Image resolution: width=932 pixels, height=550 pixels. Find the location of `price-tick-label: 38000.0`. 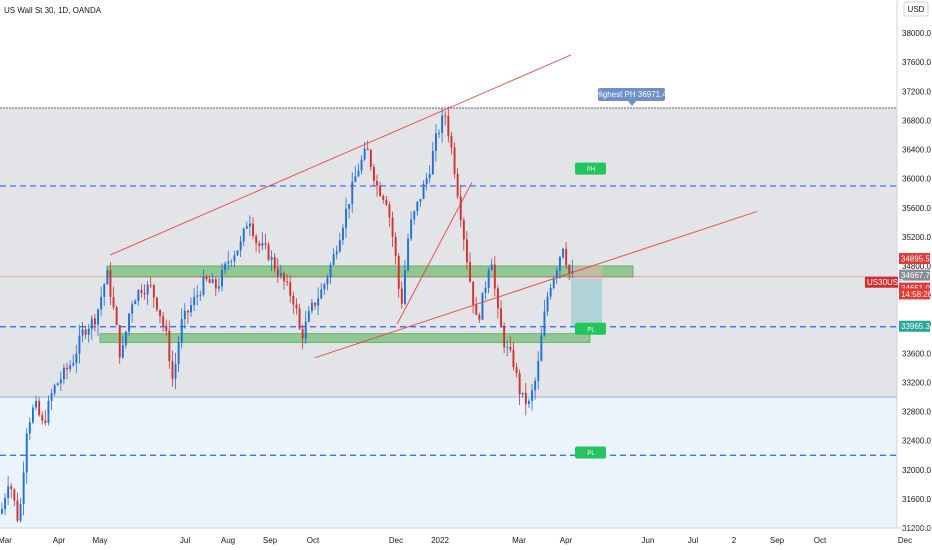

price-tick-label: 38000.0 is located at coordinates (916, 33).